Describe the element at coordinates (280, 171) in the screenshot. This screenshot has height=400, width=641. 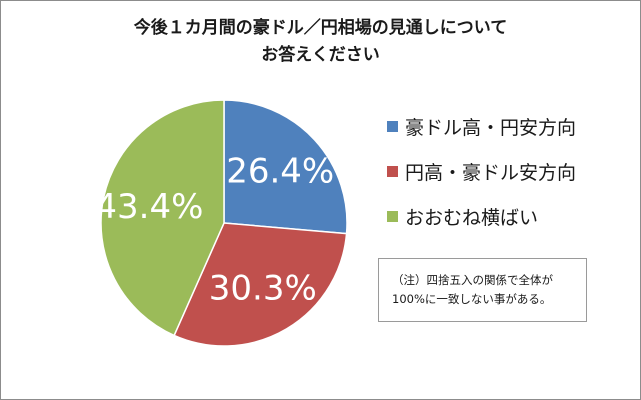
I see `pie-slice-label-1: 26.4%` at that location.